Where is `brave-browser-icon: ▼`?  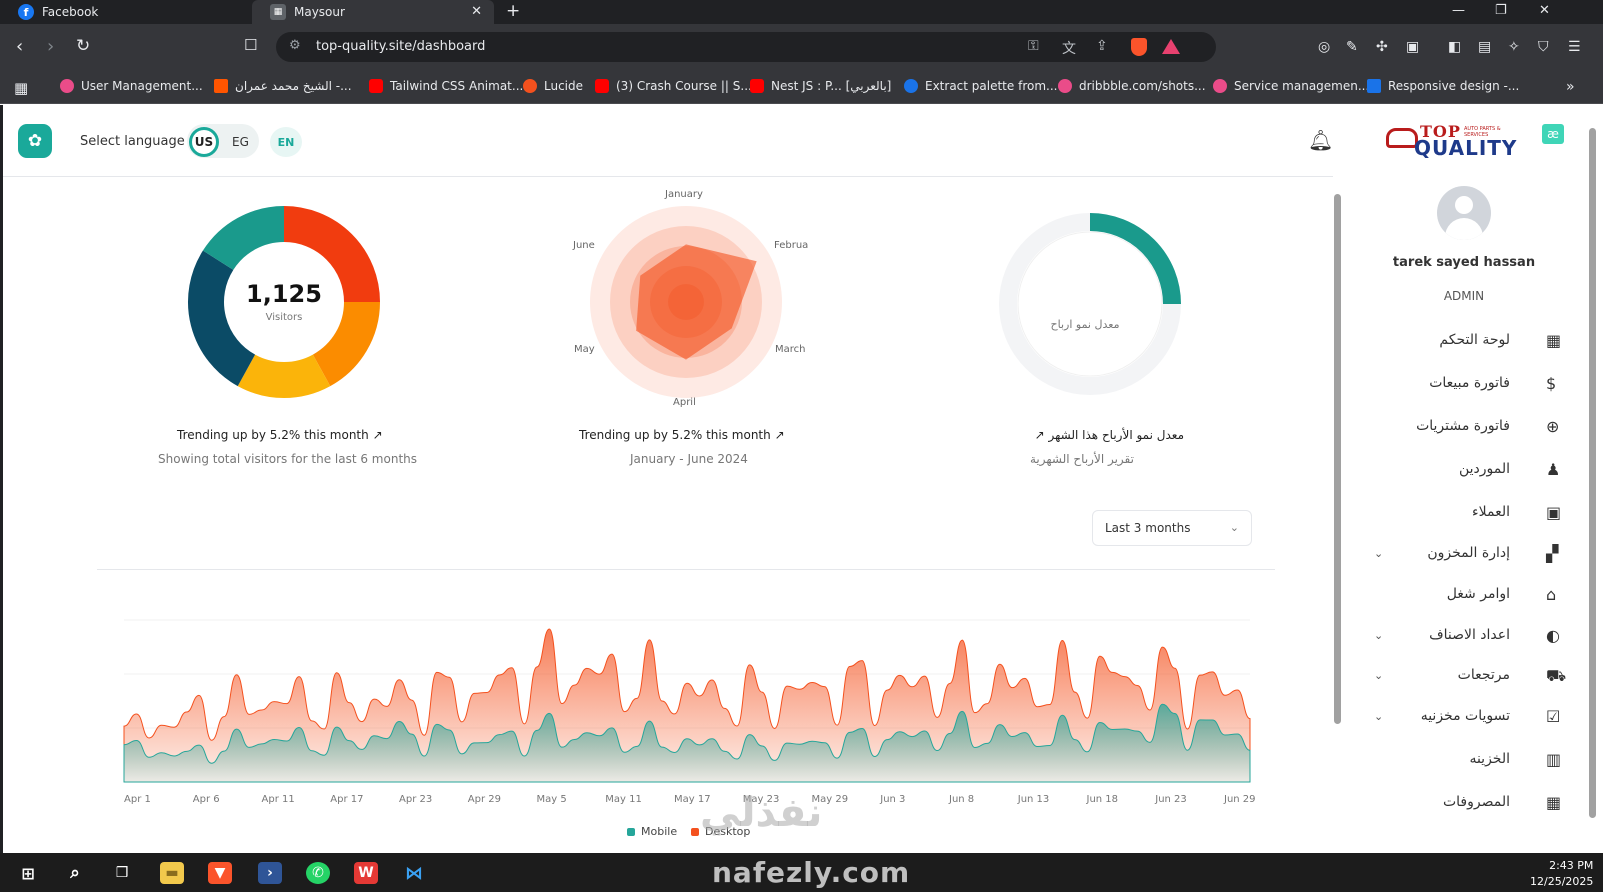 brave-browser-icon: ▼ is located at coordinates (220, 873).